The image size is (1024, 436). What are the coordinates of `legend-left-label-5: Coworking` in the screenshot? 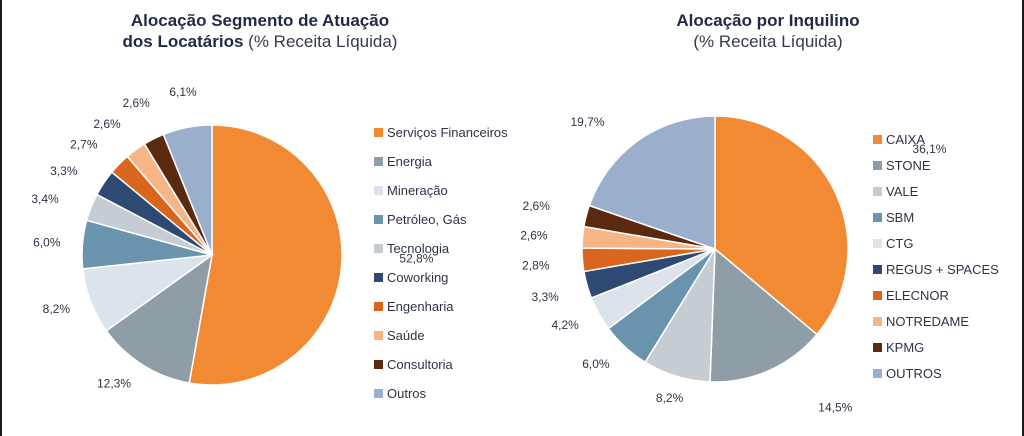 It's located at (418, 277).